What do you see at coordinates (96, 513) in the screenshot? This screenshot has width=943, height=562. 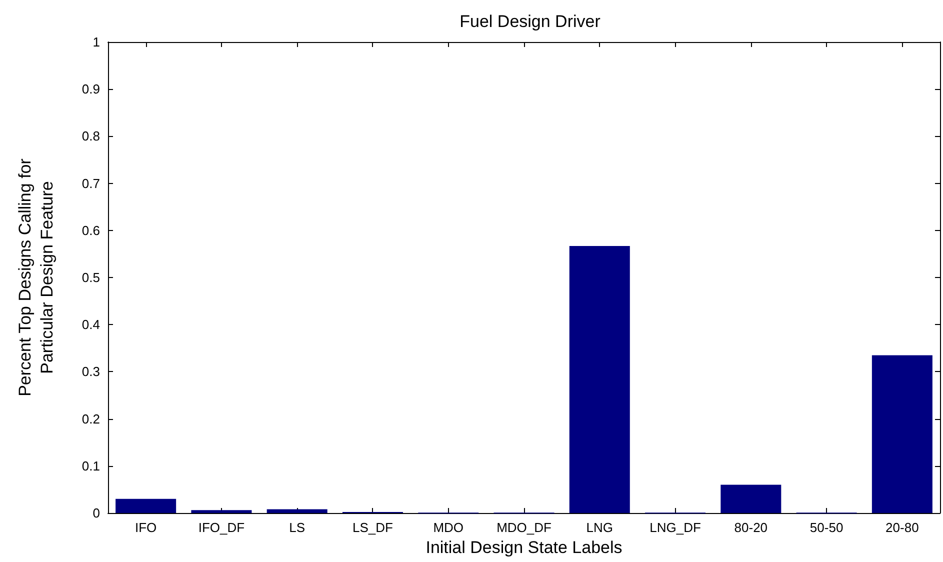 I see `y-tick-label: 0` at bounding box center [96, 513].